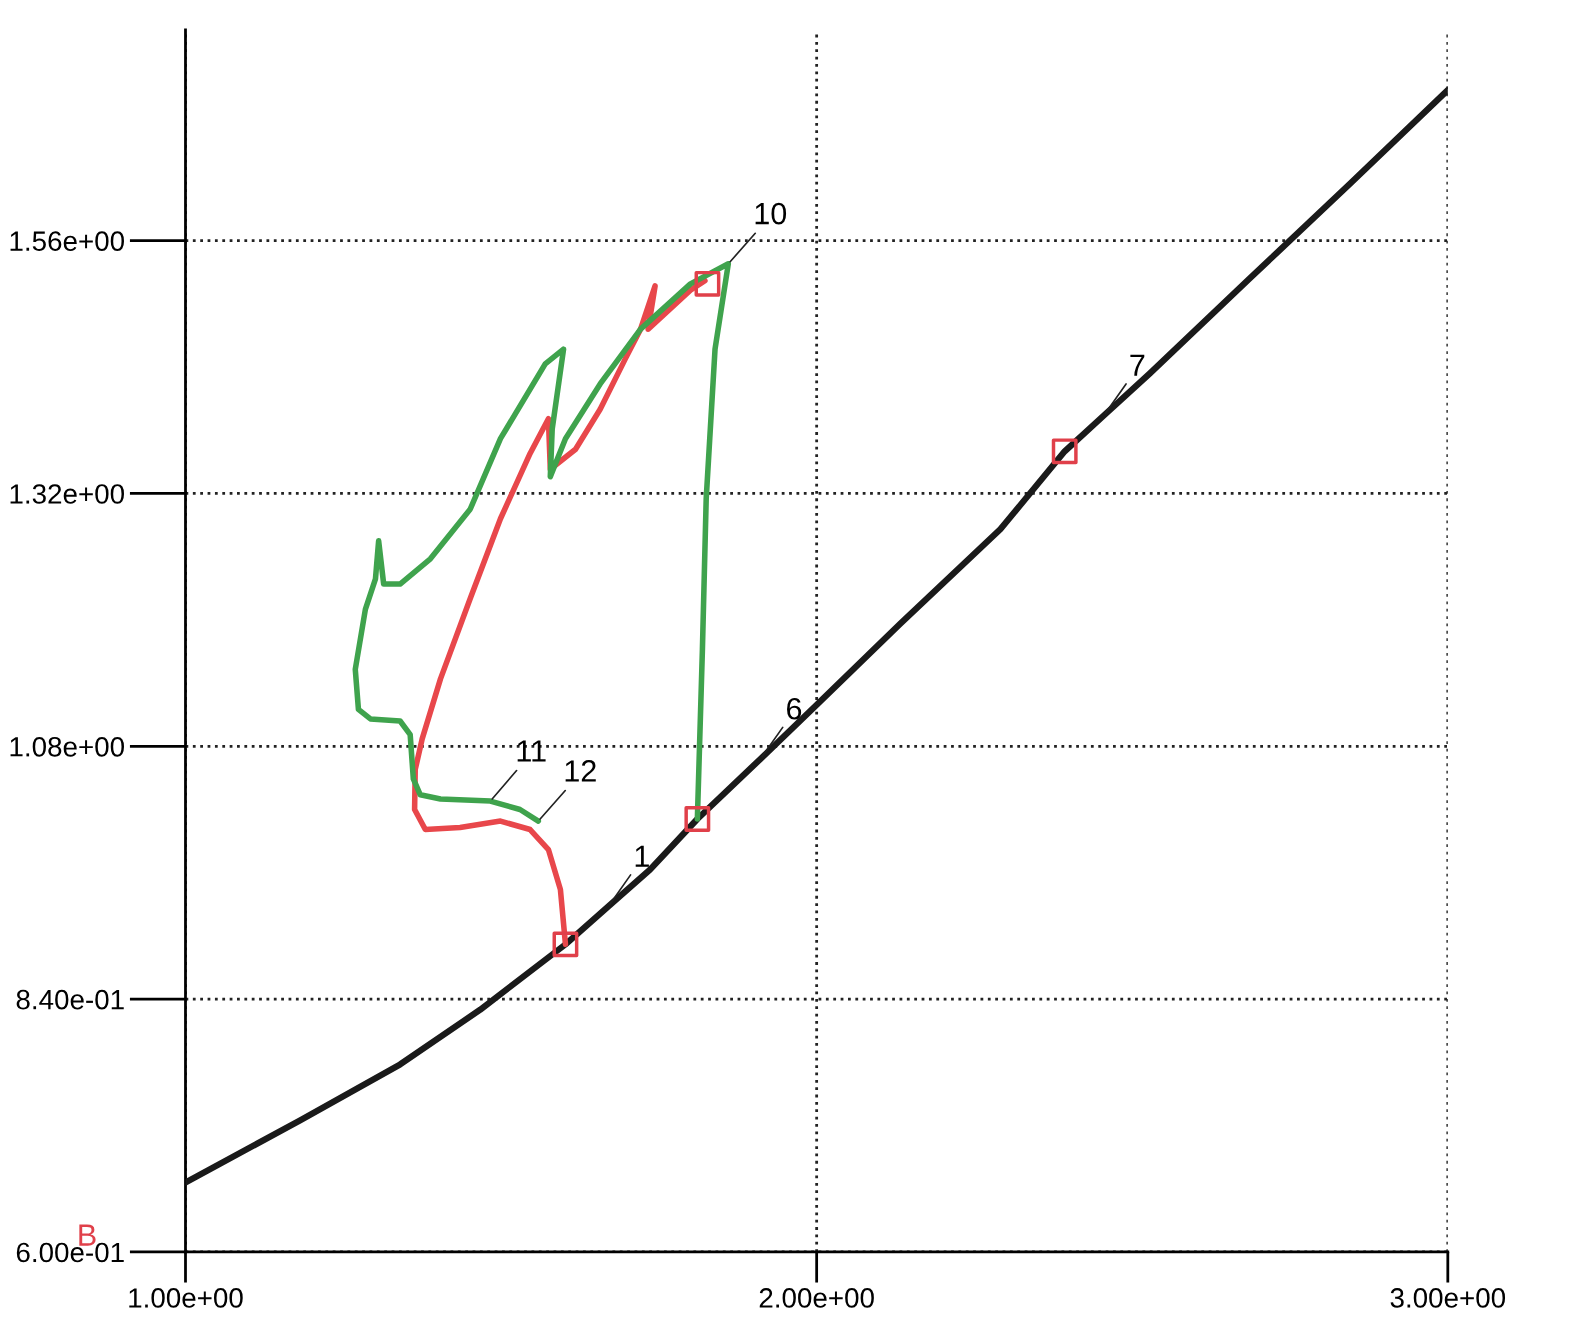  I want to click on annotation: 6, so click(794, 708).